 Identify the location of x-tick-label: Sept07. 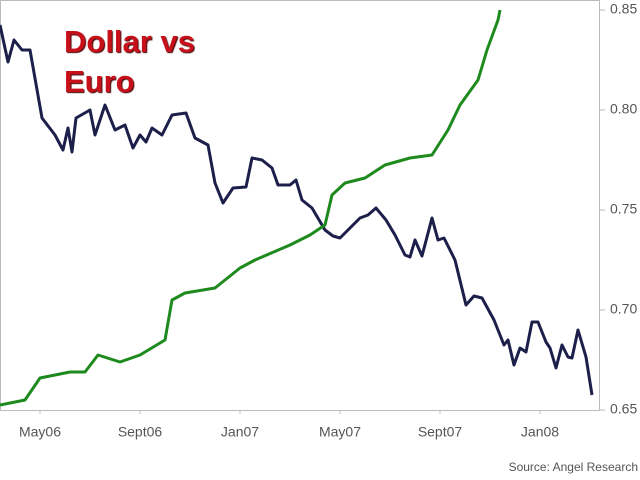
(440, 432).